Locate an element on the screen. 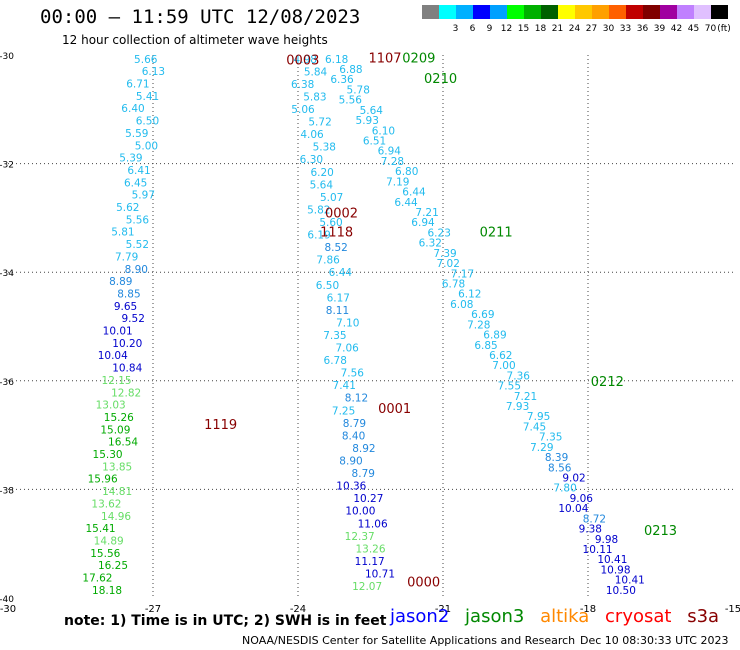  wave-height-value: 5.62 is located at coordinates (127, 208).